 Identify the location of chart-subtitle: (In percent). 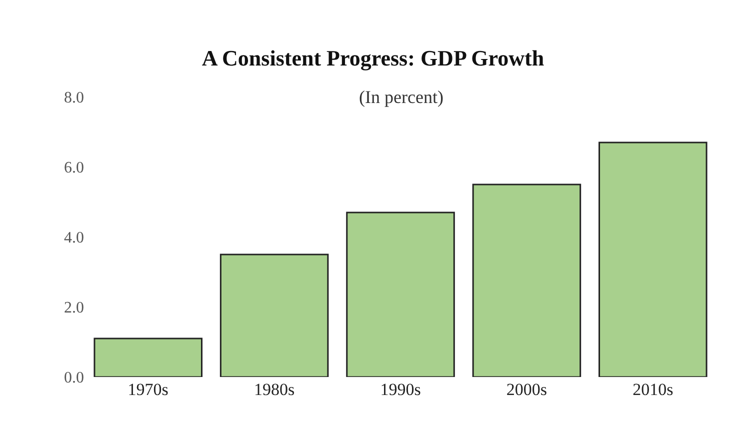
(401, 97).